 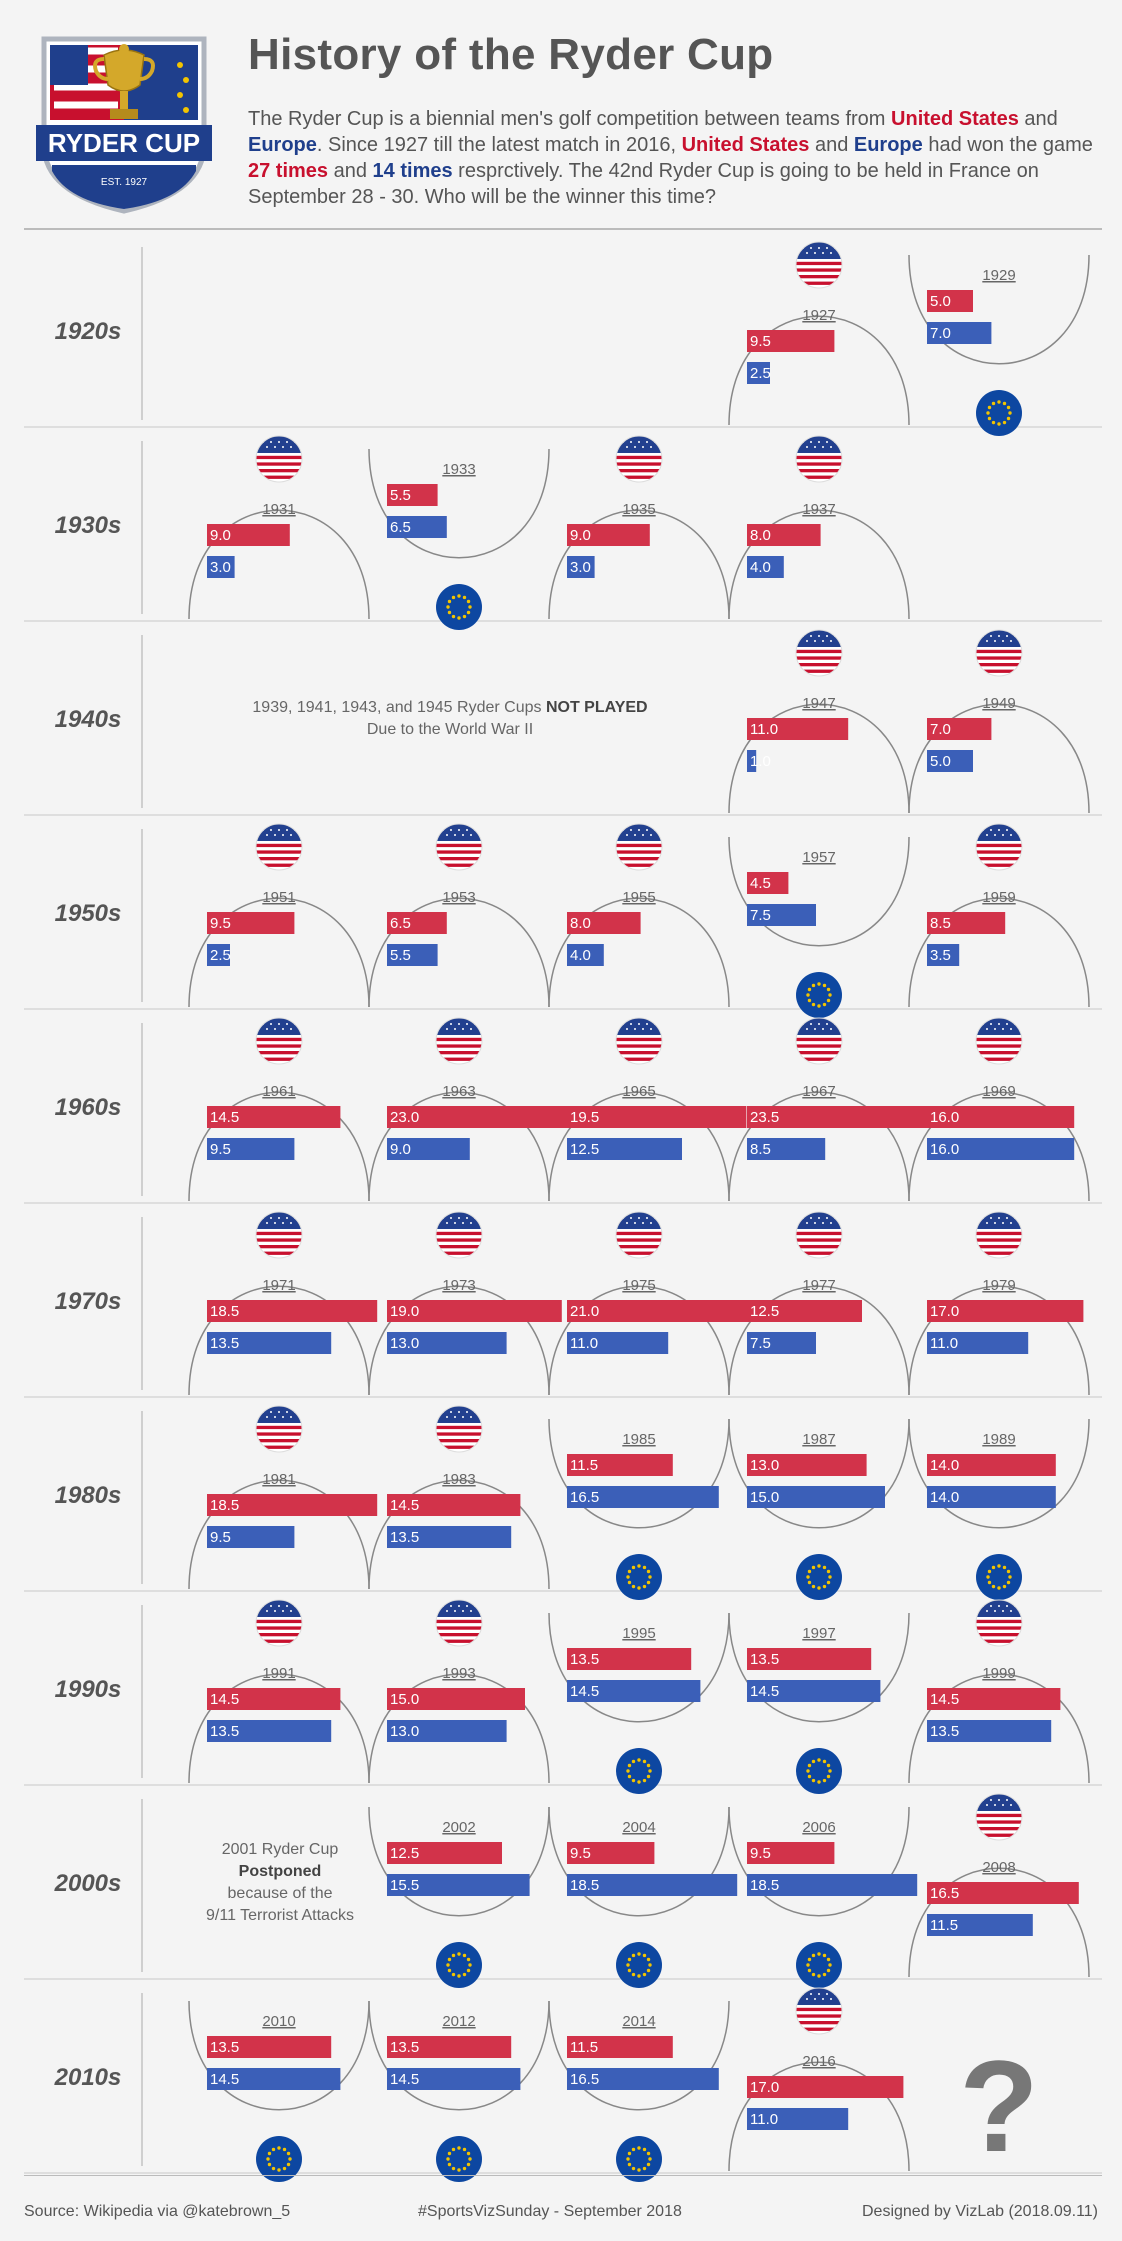 What do you see at coordinates (404, 2047) in the screenshot?
I see `us-score-label: 13.5` at bounding box center [404, 2047].